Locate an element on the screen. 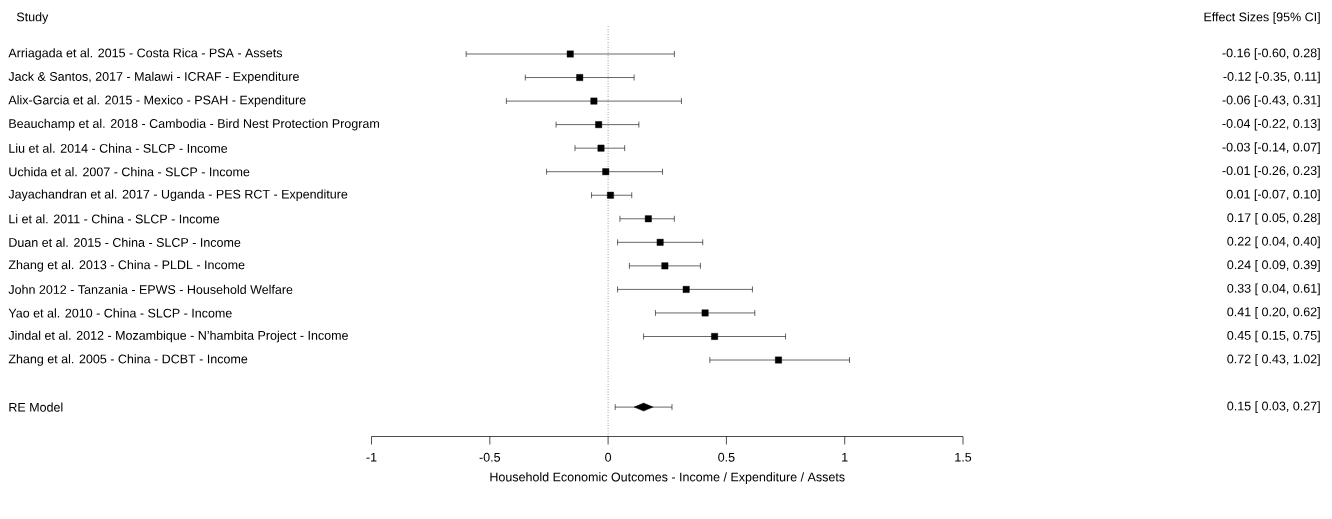  y-tick-label: Jayachandran et al. 2017 - Uganda - PES RCT - Expenditure is located at coordinates (178, 195).